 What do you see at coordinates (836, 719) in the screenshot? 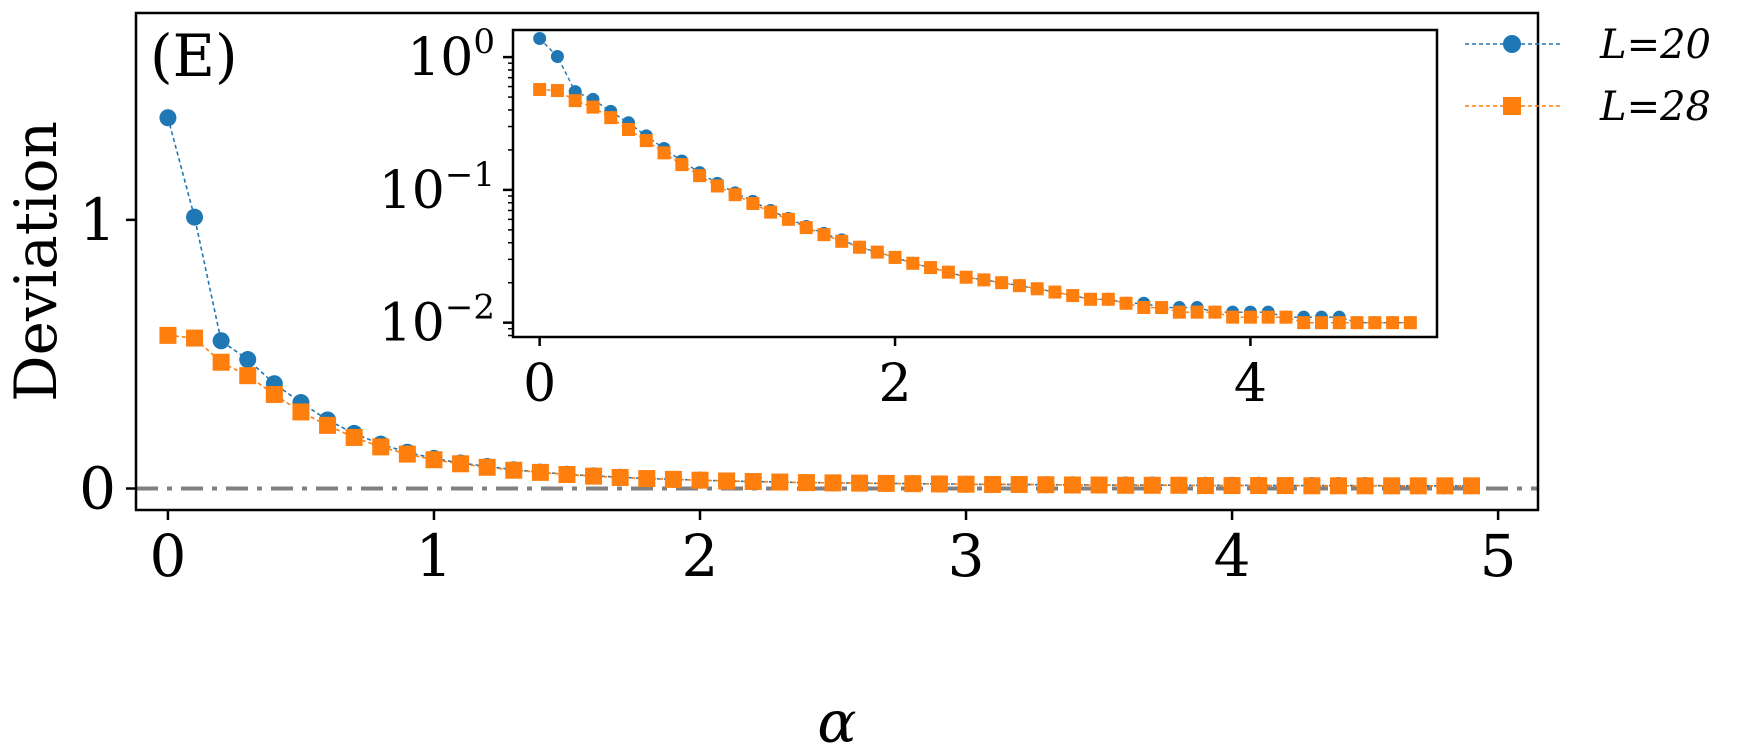
I see `x-axis-label: α` at bounding box center [836, 719].